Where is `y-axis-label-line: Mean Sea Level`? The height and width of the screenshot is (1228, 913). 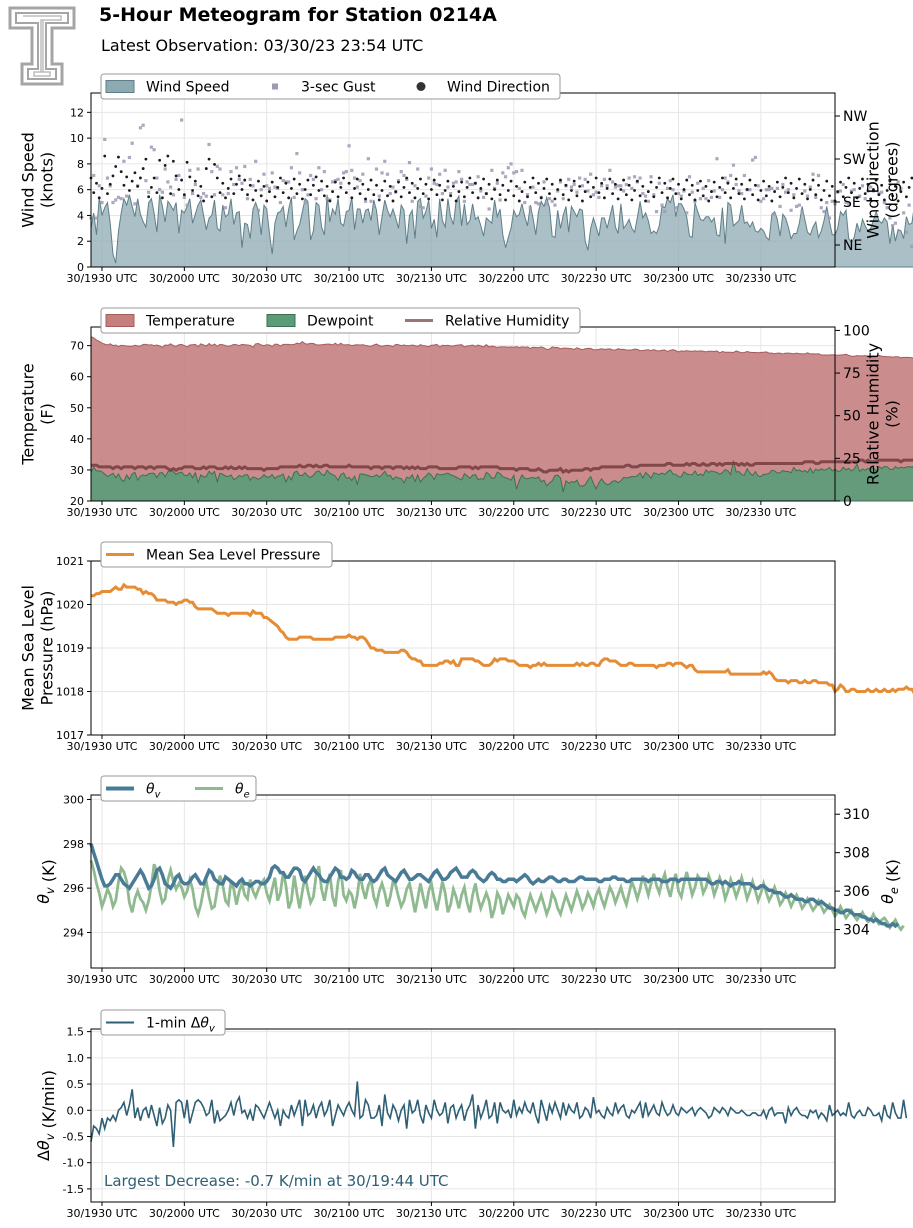 y-axis-label-line: Mean Sea Level is located at coordinates (28, 648).